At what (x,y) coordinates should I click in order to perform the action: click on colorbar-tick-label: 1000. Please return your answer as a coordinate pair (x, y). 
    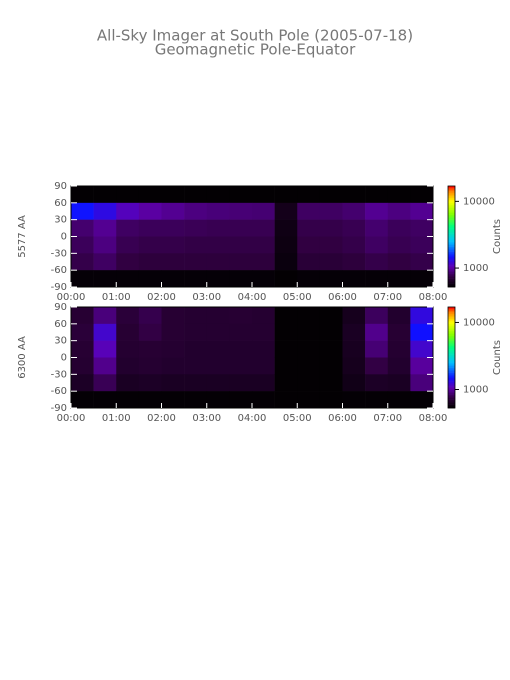
    Looking at the image, I should click on (475, 268).